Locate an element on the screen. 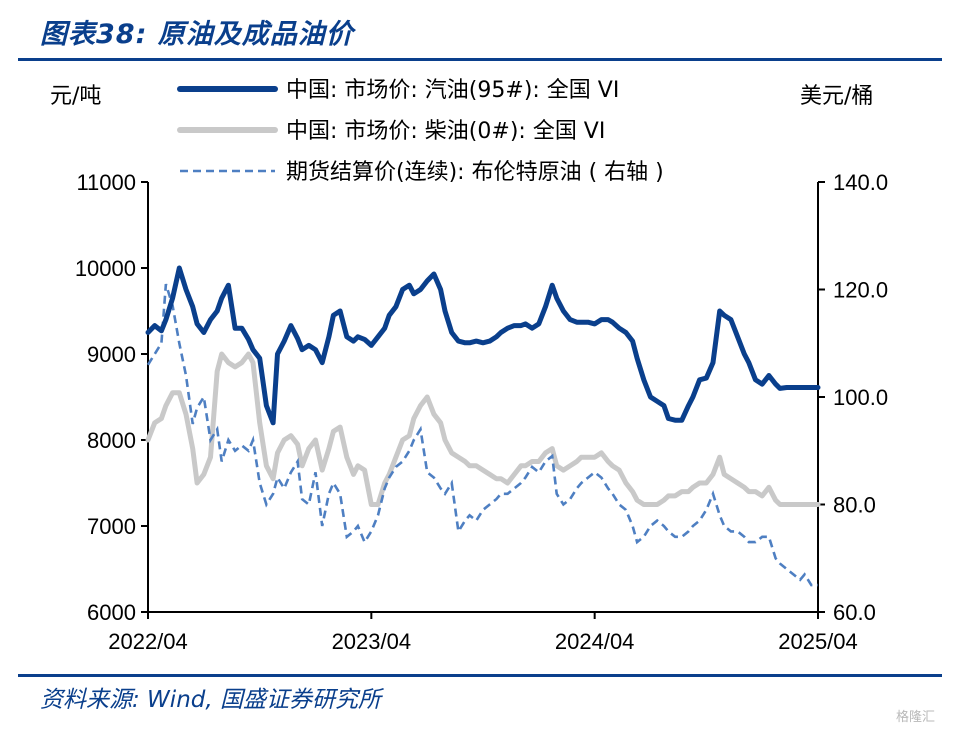  right-tick-label: 140.0 is located at coordinates (860, 182).